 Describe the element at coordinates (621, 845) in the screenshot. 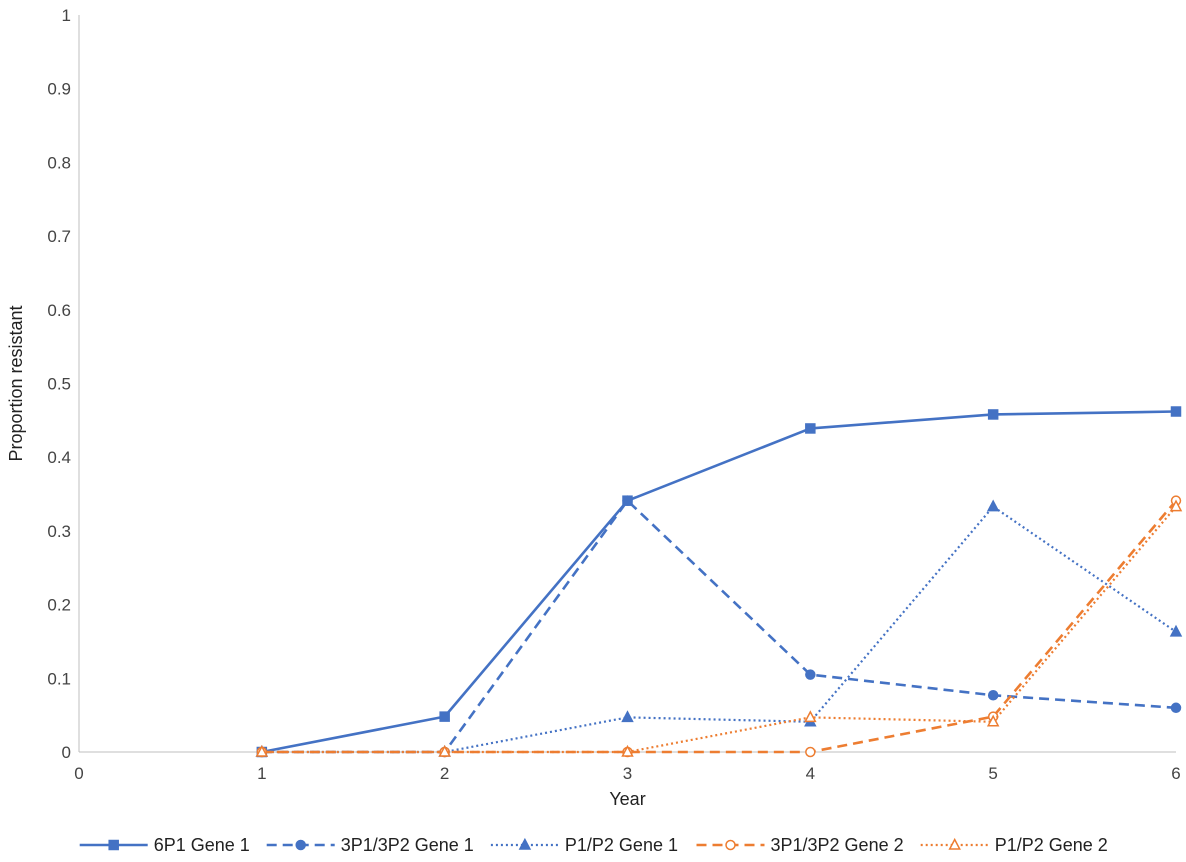

I see `legend-label: P1/P2 Gene 1` at that location.